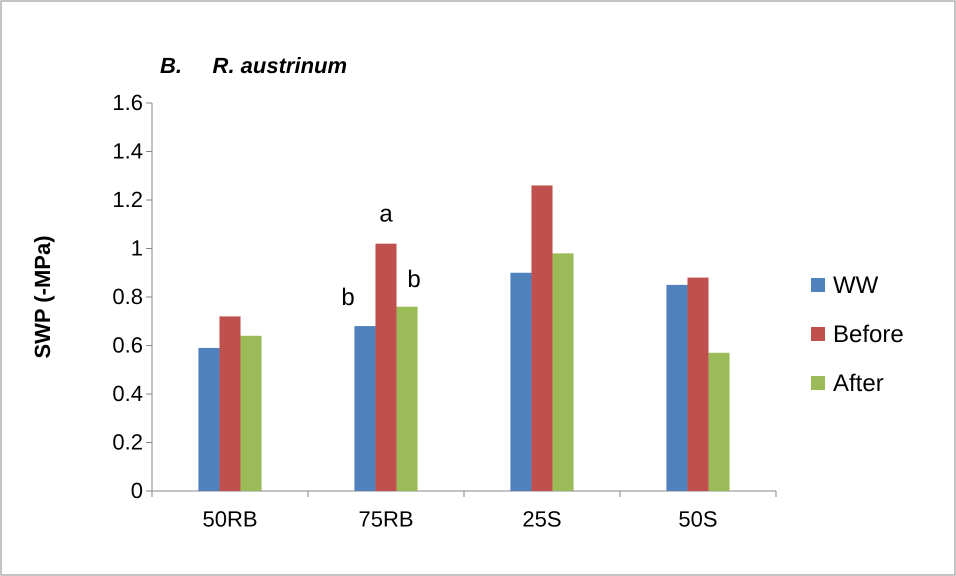 The image size is (956, 576). I want to click on y-tick-label: 1.2, so click(127, 199).